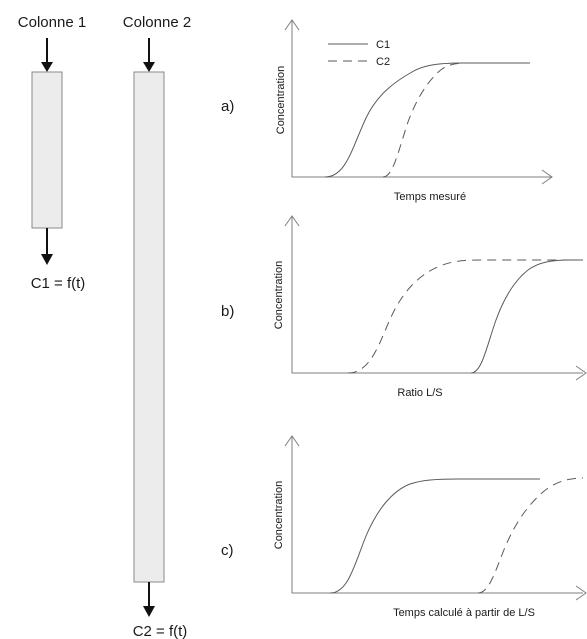 This screenshot has height=639, width=587. What do you see at coordinates (279, 295) in the screenshot?
I see `panel-b-ylabel: Concentration` at bounding box center [279, 295].